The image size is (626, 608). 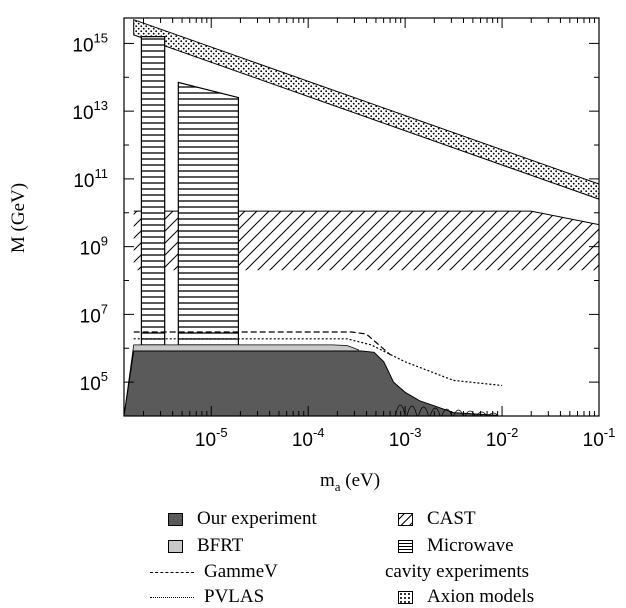 I want to click on y-tick-label: 10¹¹, so click(x=90, y=179).